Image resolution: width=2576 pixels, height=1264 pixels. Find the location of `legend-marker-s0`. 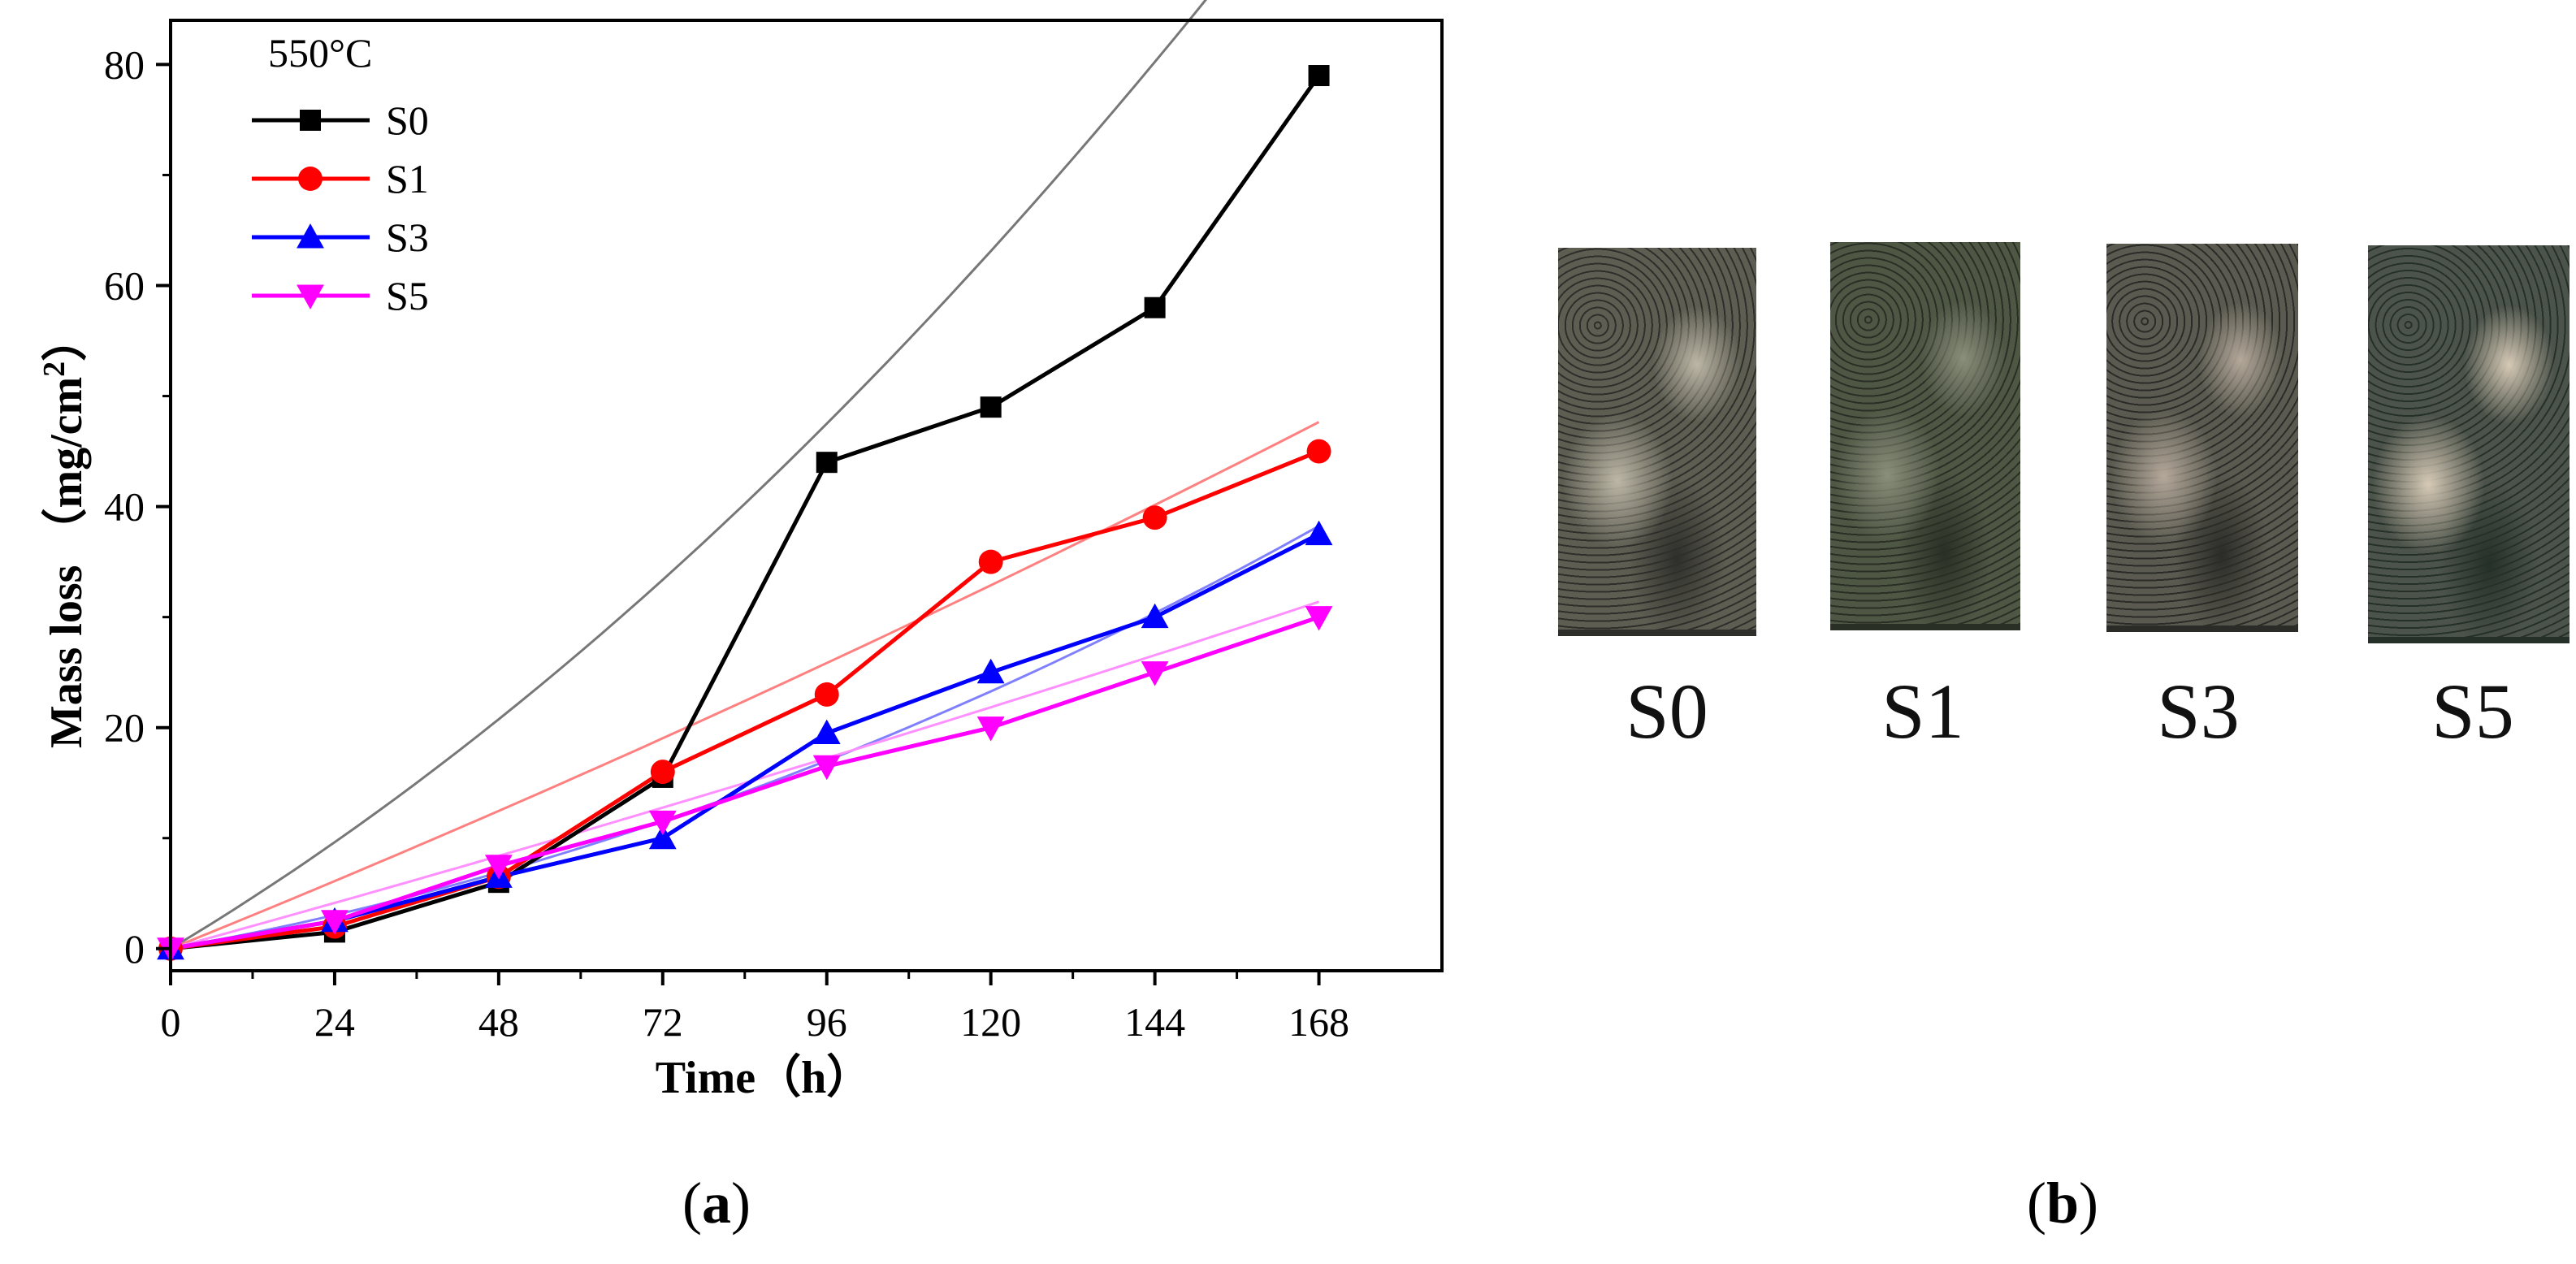

legend-marker-s0 is located at coordinates (310, 120).